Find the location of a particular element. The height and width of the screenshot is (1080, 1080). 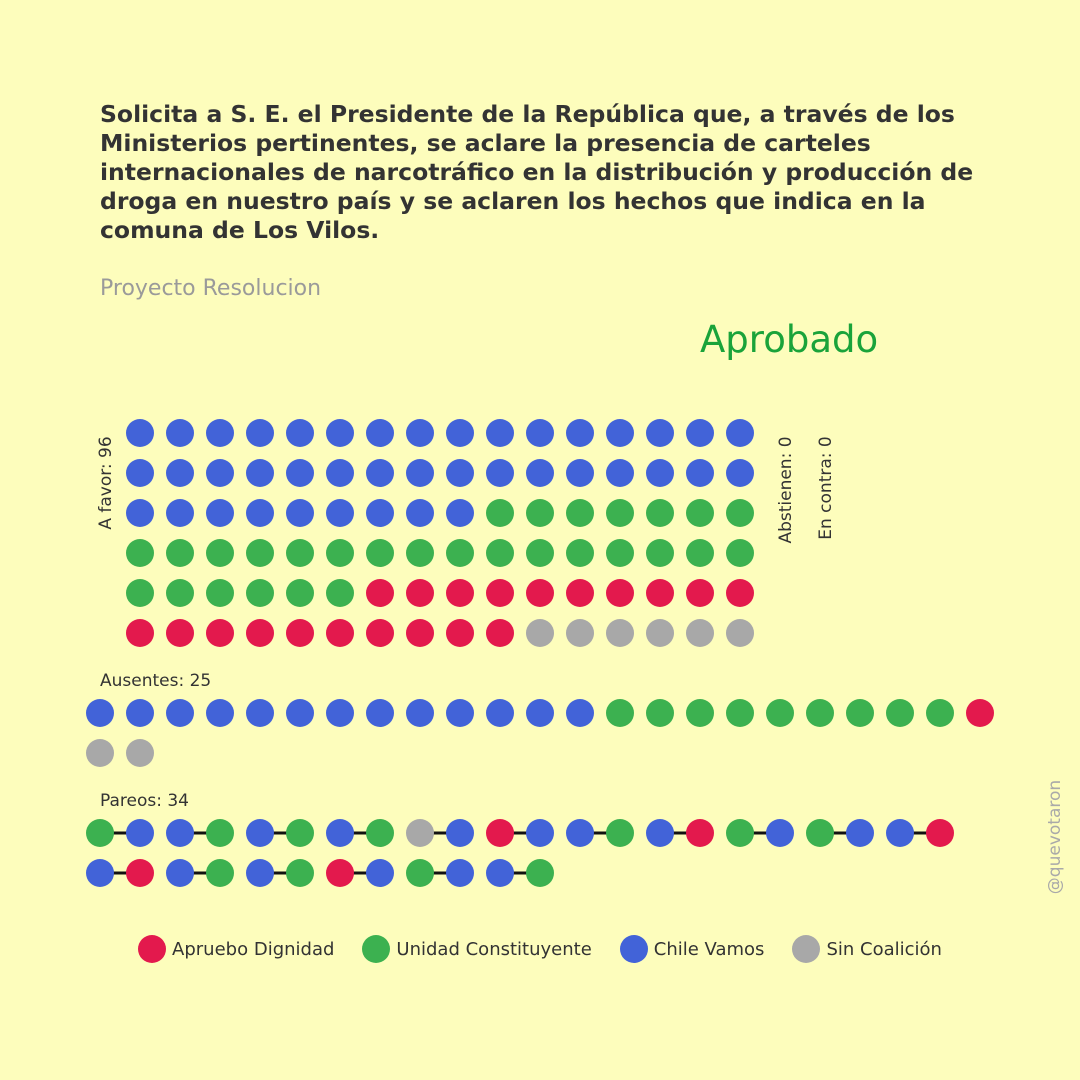

legend-label: Apruebo Dignidad is located at coordinates (253, 949).